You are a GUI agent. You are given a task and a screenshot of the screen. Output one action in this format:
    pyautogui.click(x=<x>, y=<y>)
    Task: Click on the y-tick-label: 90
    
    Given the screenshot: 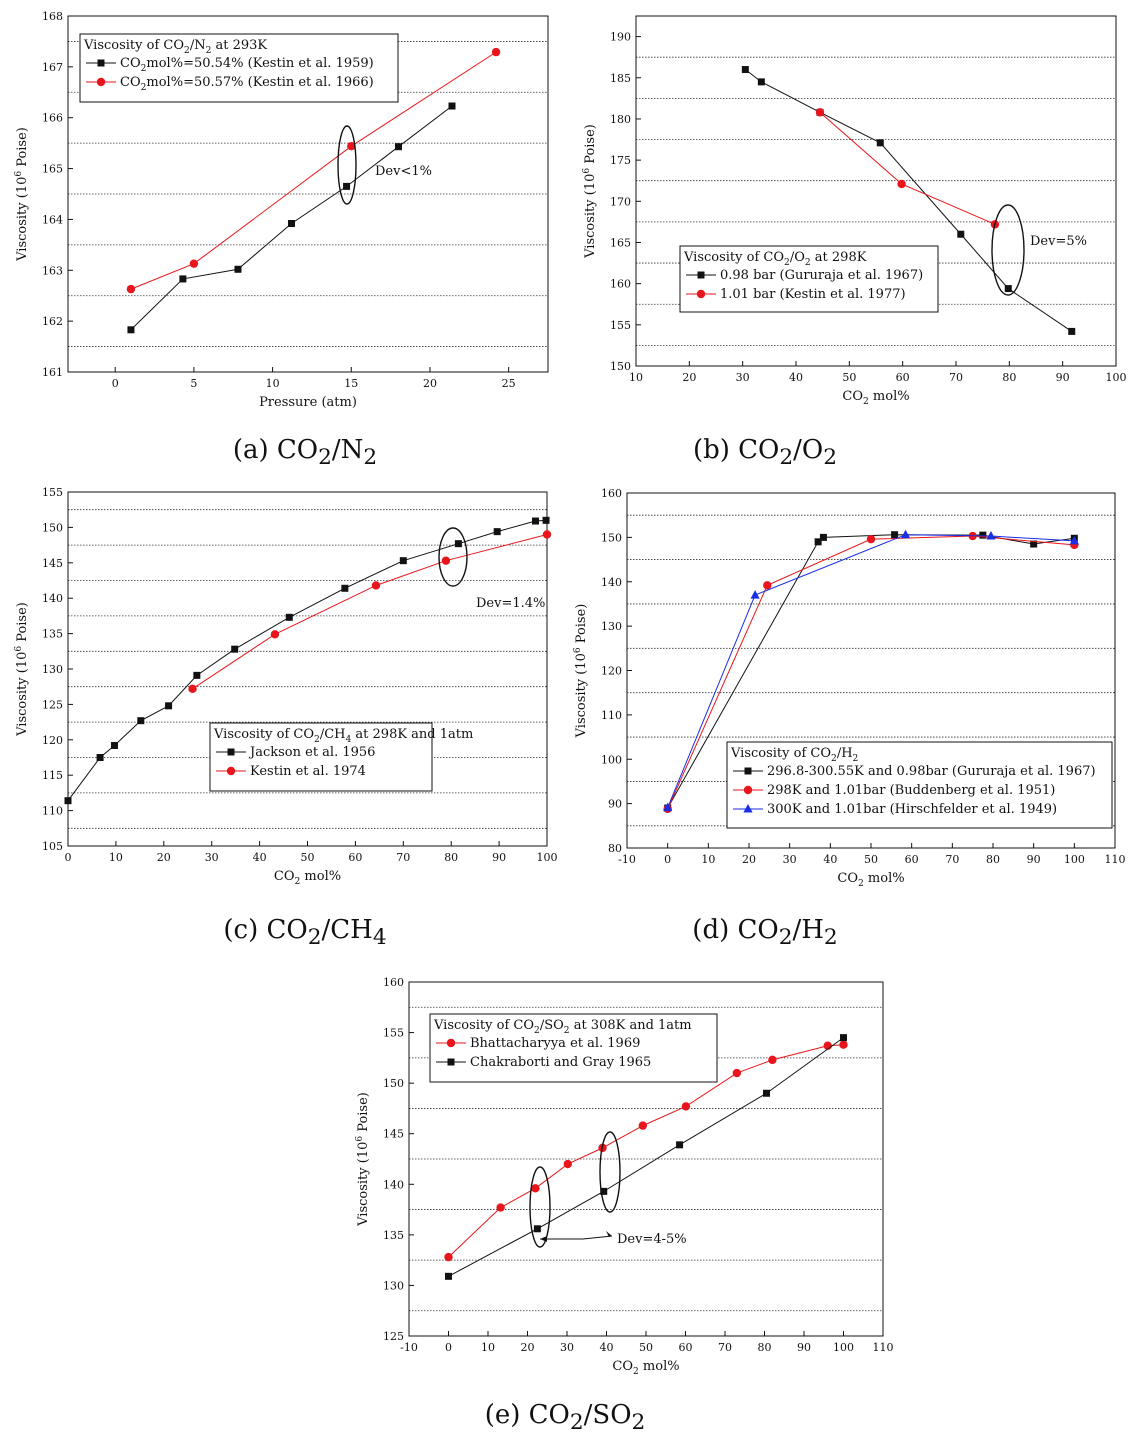 What is the action you would take?
    pyautogui.click(x=615, y=804)
    